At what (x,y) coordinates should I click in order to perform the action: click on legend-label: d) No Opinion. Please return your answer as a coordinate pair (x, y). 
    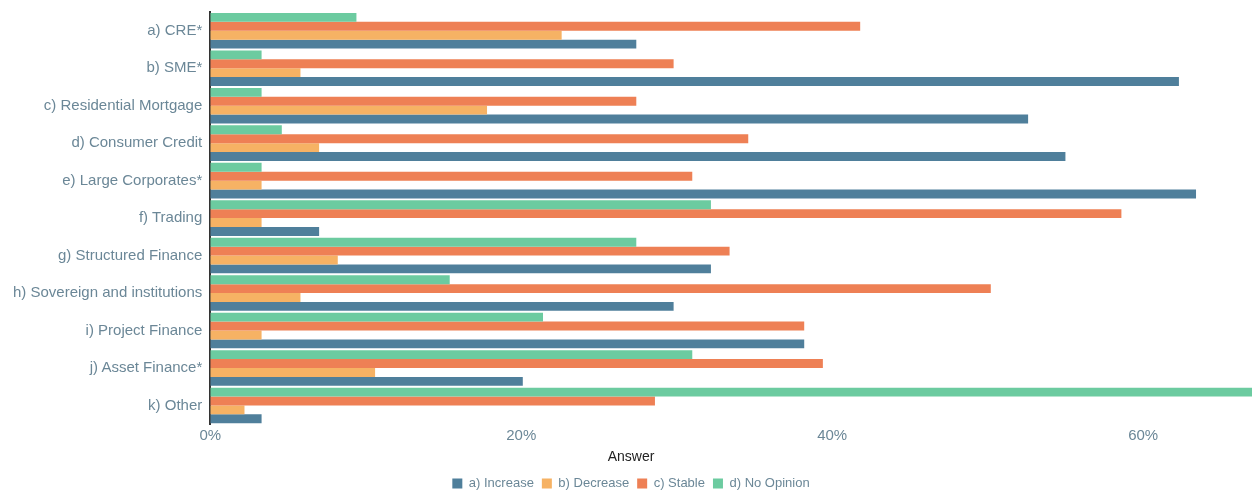
    Looking at the image, I should click on (769, 483).